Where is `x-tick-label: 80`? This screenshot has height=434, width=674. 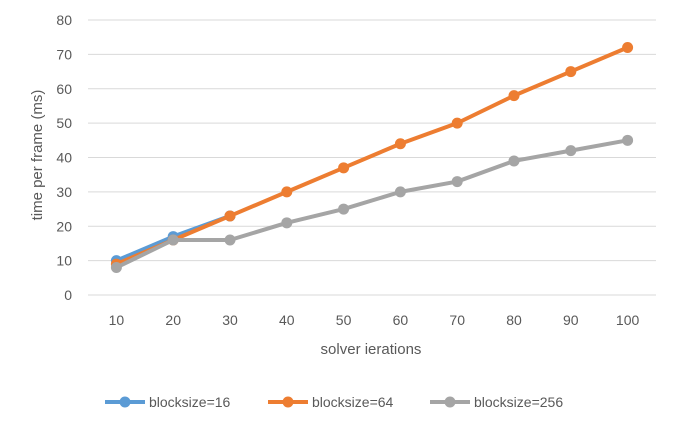
x-tick-label: 80 is located at coordinates (514, 320).